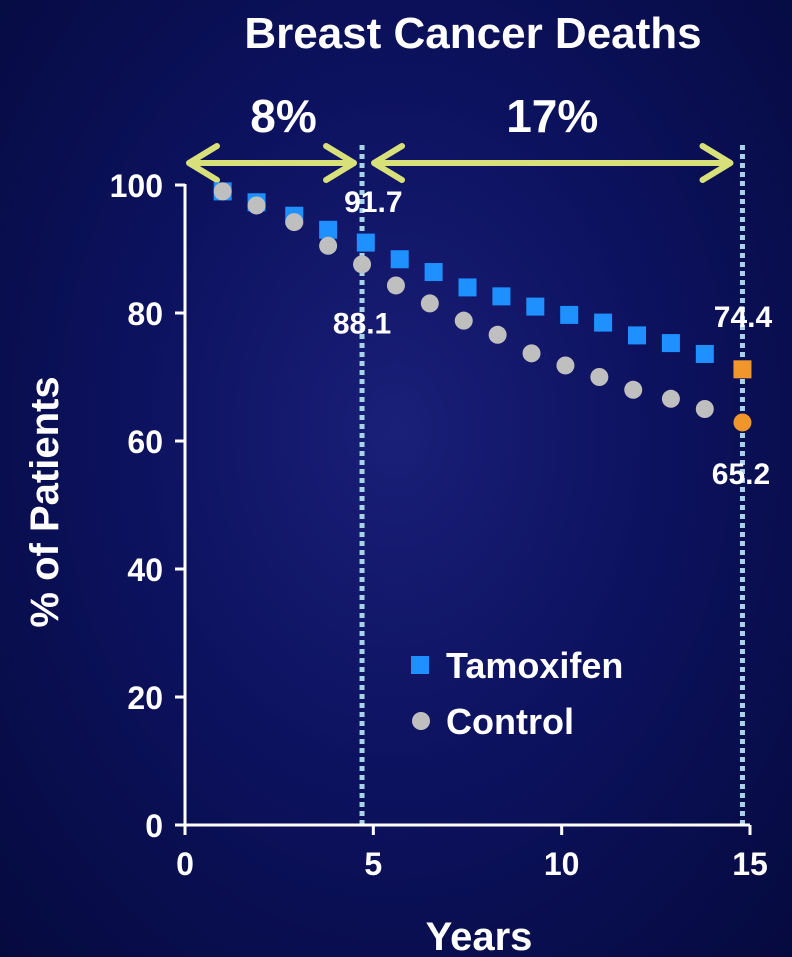  Describe the element at coordinates (373, 864) in the screenshot. I see `x-tick-label: 5` at that location.